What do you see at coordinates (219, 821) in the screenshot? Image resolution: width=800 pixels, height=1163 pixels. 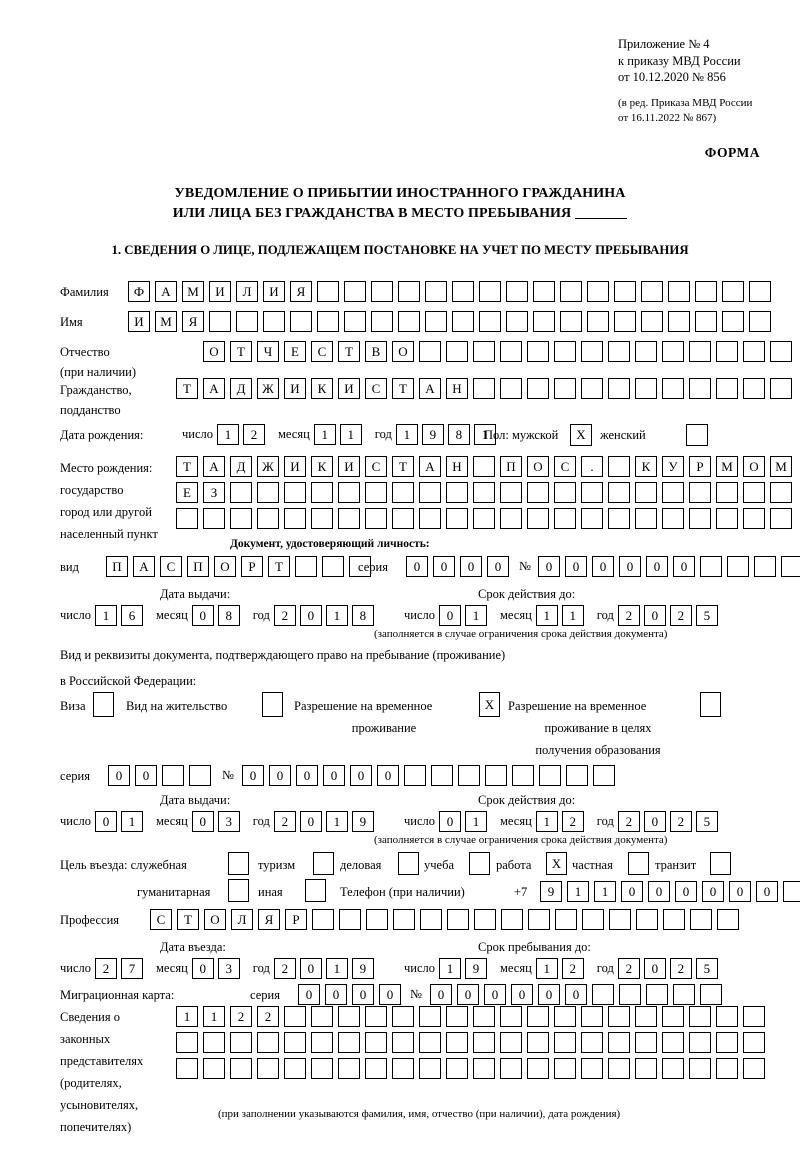 I see `right-doc-issue-group: число 0 1 месяц 0 3 год 2 0 1 9` at bounding box center [219, 821].